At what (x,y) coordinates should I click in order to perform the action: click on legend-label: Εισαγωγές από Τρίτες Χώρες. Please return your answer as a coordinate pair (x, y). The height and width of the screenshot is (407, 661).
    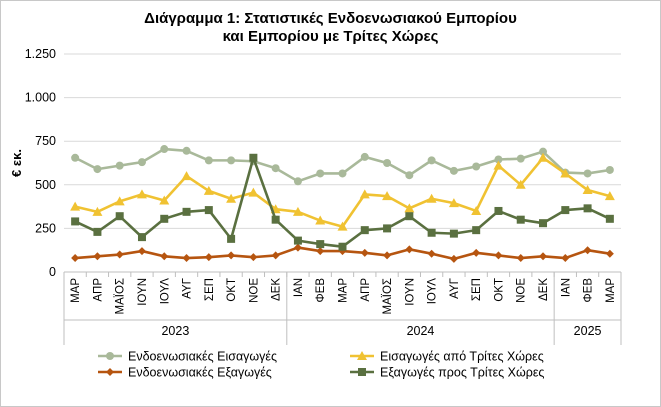
    Looking at the image, I should click on (462, 357).